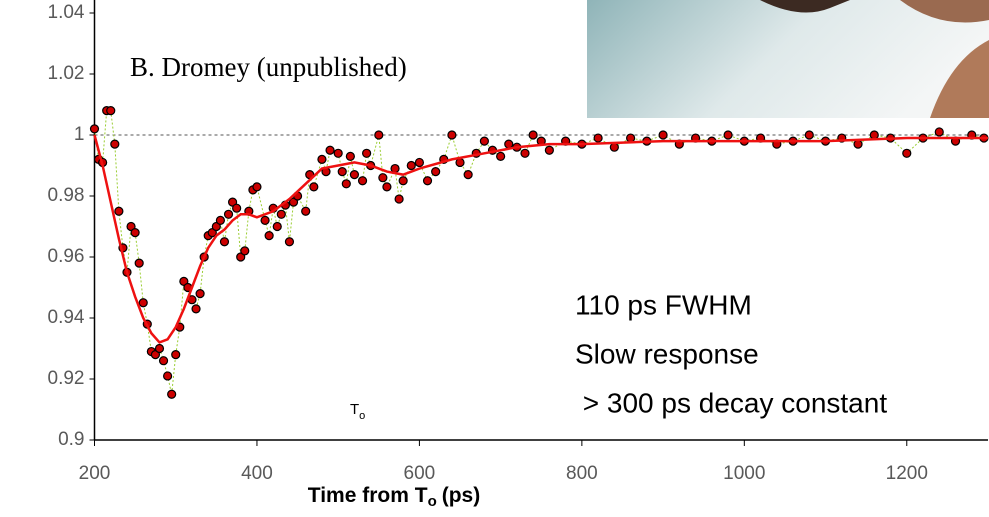 The image size is (989, 517). Describe the element at coordinates (663, 304) in the screenshot. I see `annotation: 110 ps FWHM` at that location.